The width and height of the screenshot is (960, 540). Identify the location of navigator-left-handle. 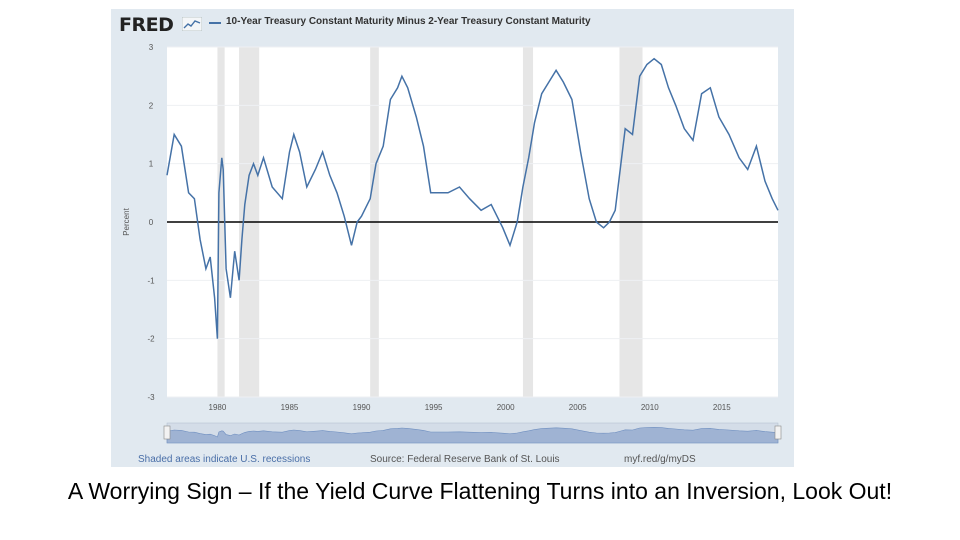
(167, 432).